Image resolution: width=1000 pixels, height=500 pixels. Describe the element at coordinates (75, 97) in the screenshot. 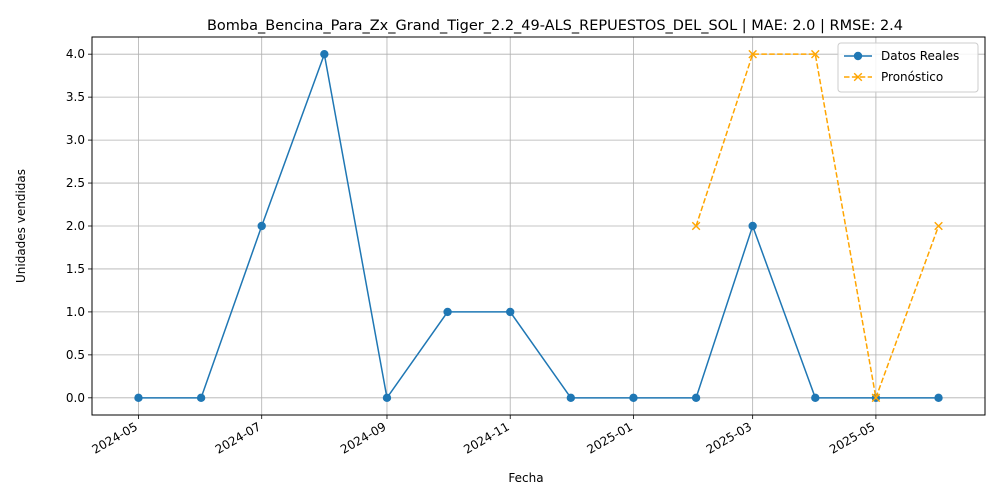

I see `y-tick-label: 3.5` at that location.